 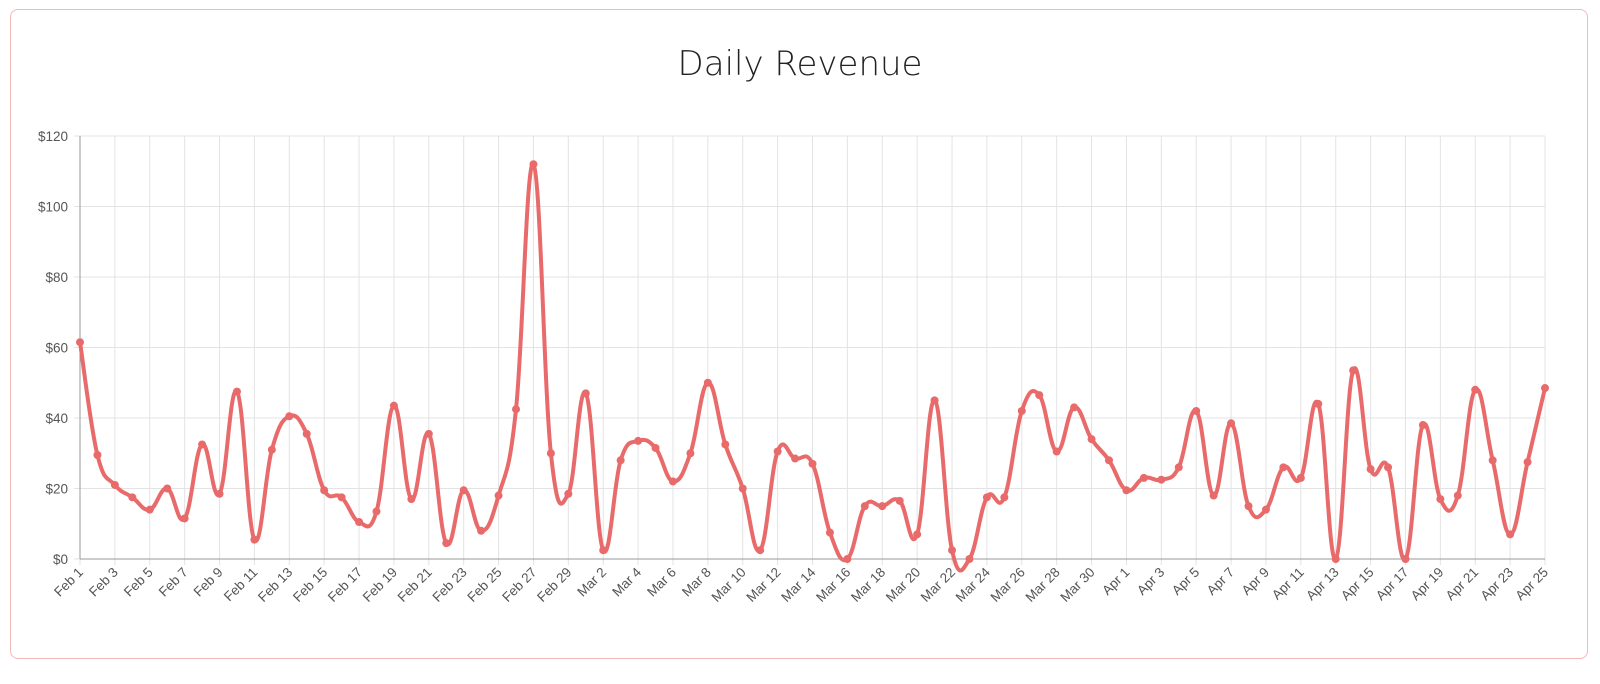 What do you see at coordinates (275, 585) in the screenshot?
I see `x-tick-label: Feb 13` at bounding box center [275, 585].